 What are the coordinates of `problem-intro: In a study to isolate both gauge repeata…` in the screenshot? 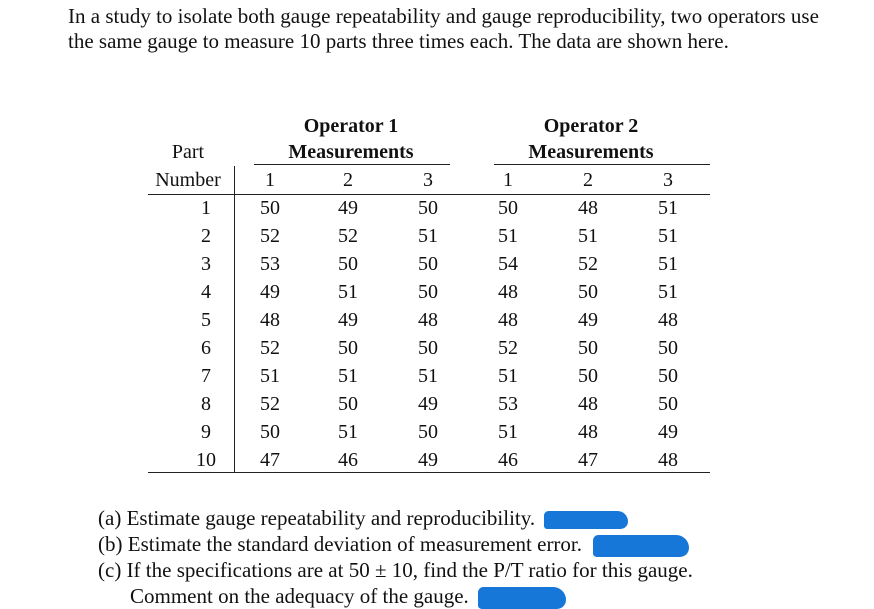 It's located at (443, 28).